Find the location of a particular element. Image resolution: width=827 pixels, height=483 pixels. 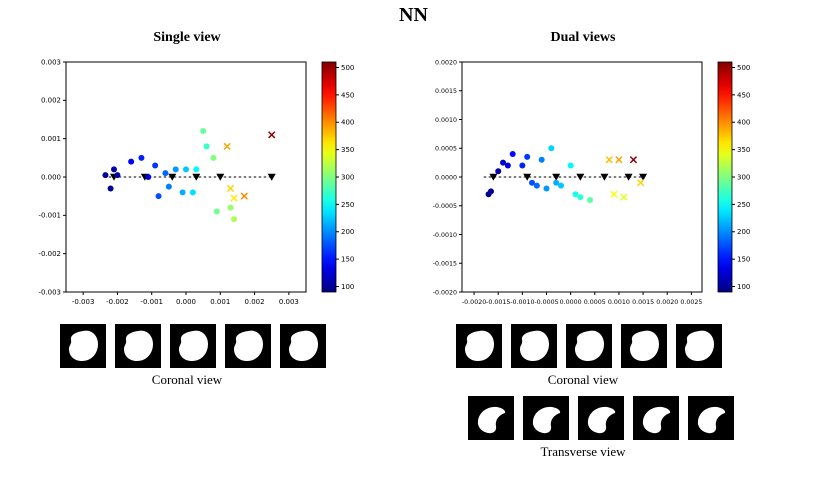

x-tick-label: 0.003 is located at coordinates (289, 302).